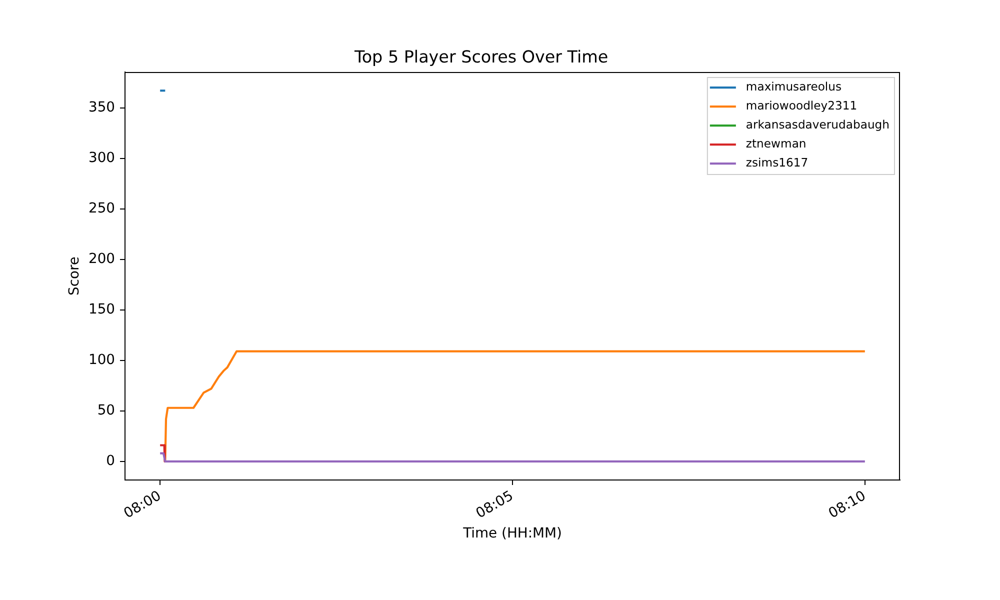 The image size is (1000, 600). What do you see at coordinates (776, 143) in the screenshot?
I see `legend-label: ztnewman` at bounding box center [776, 143].